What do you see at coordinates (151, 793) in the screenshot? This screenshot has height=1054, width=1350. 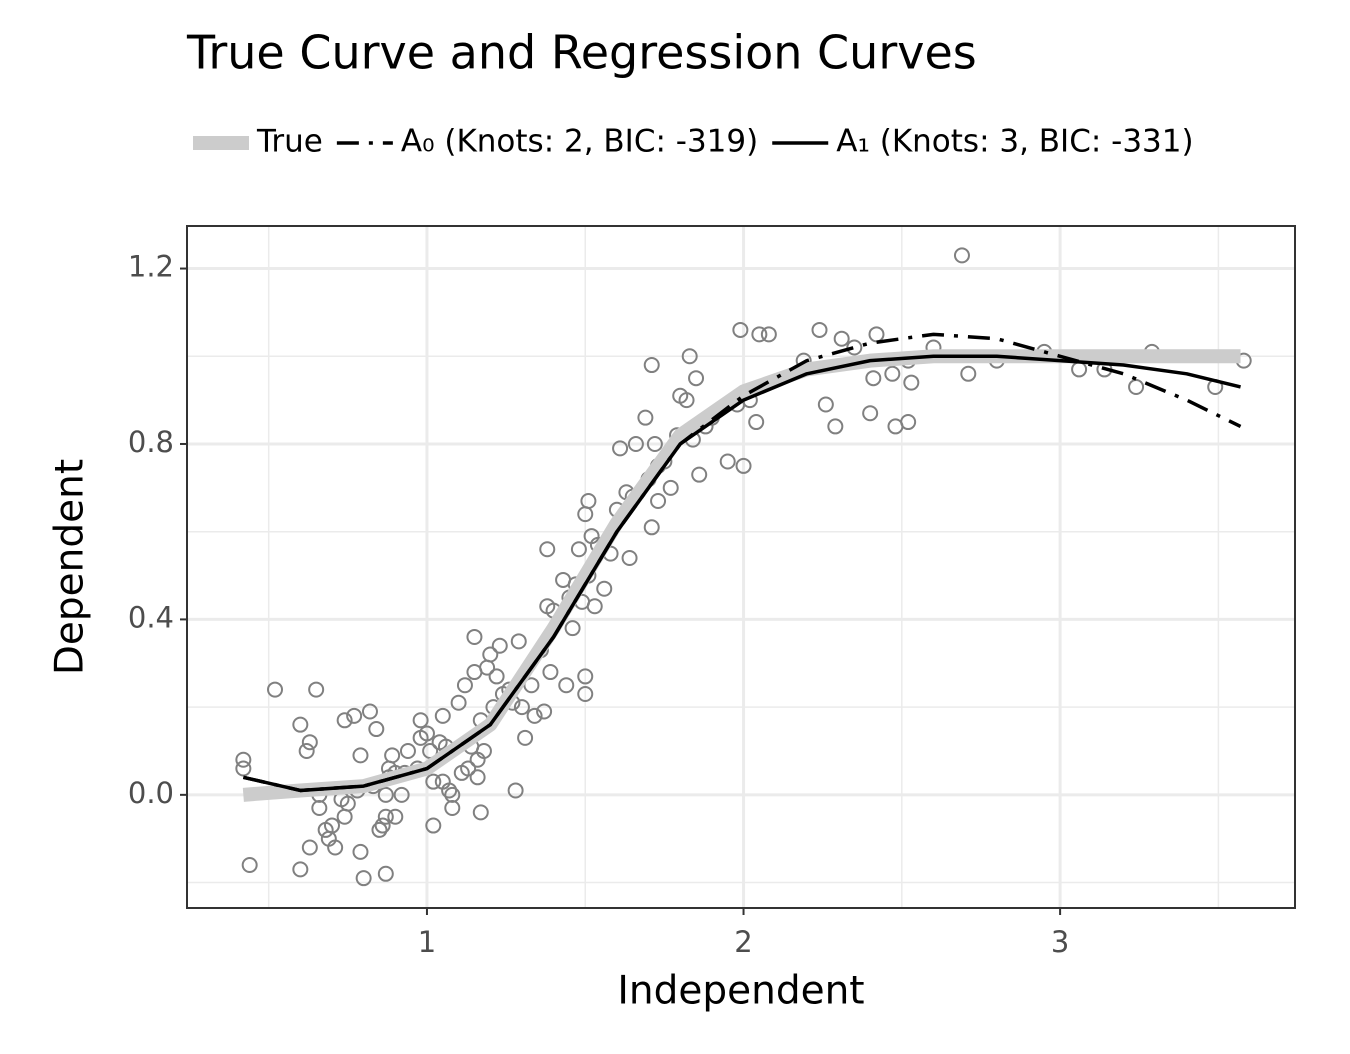 I see `y-tick-label: 0.0` at bounding box center [151, 793].